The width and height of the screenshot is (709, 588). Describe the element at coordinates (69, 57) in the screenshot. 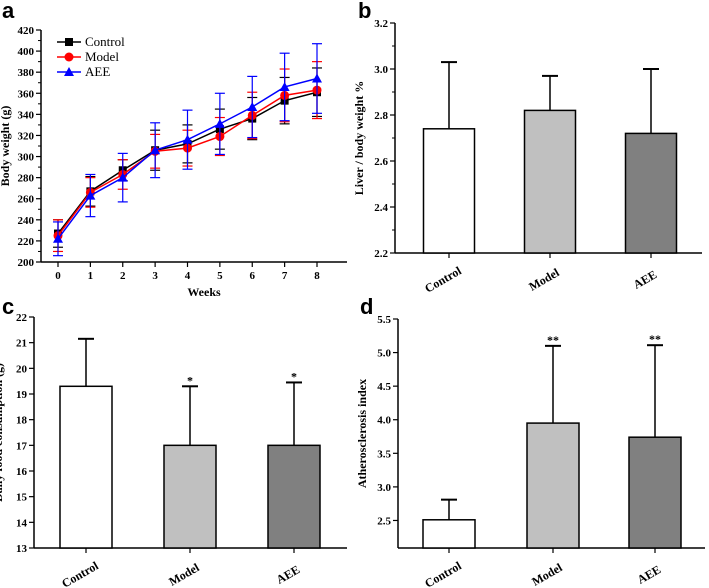

I see `legend-marker-circle` at that location.